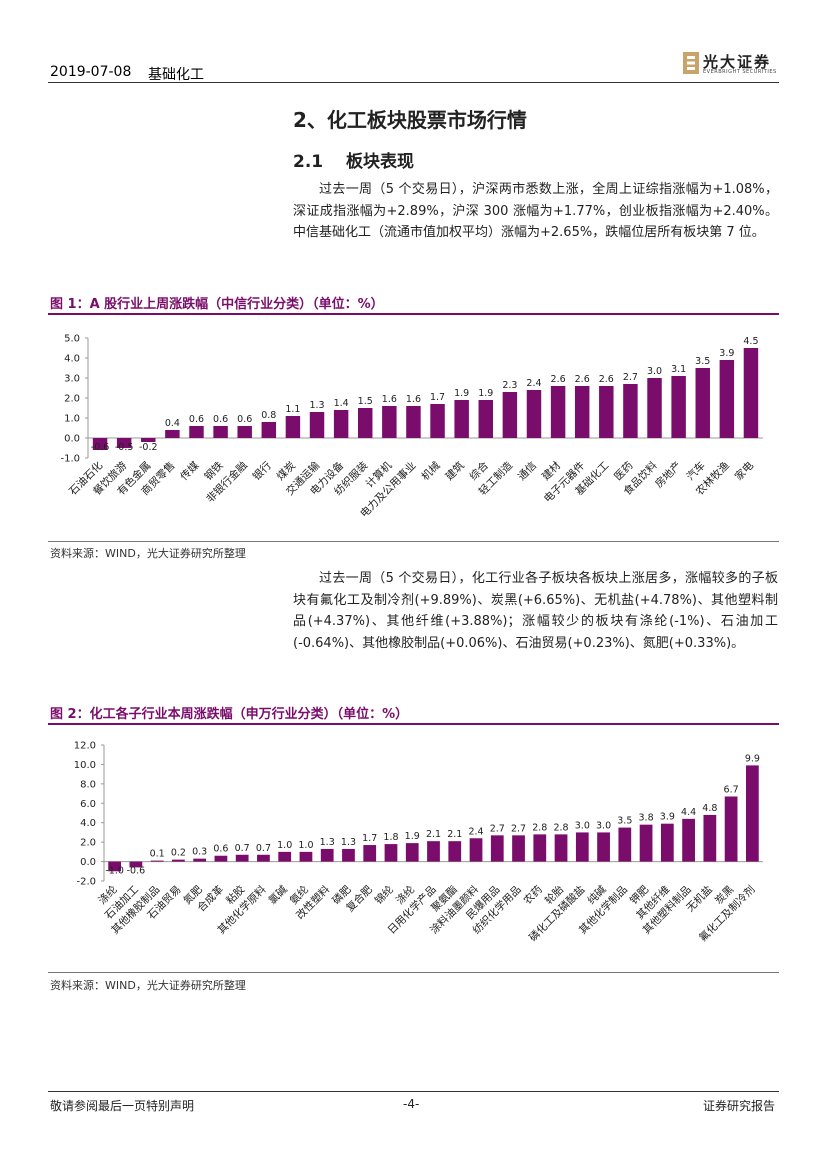  Describe the element at coordinates (229, 714) in the screenshot. I see `figure-2-title: 图 2：化工各子行业本周涨跌幅（申万行业分类）（单位：%）` at that location.